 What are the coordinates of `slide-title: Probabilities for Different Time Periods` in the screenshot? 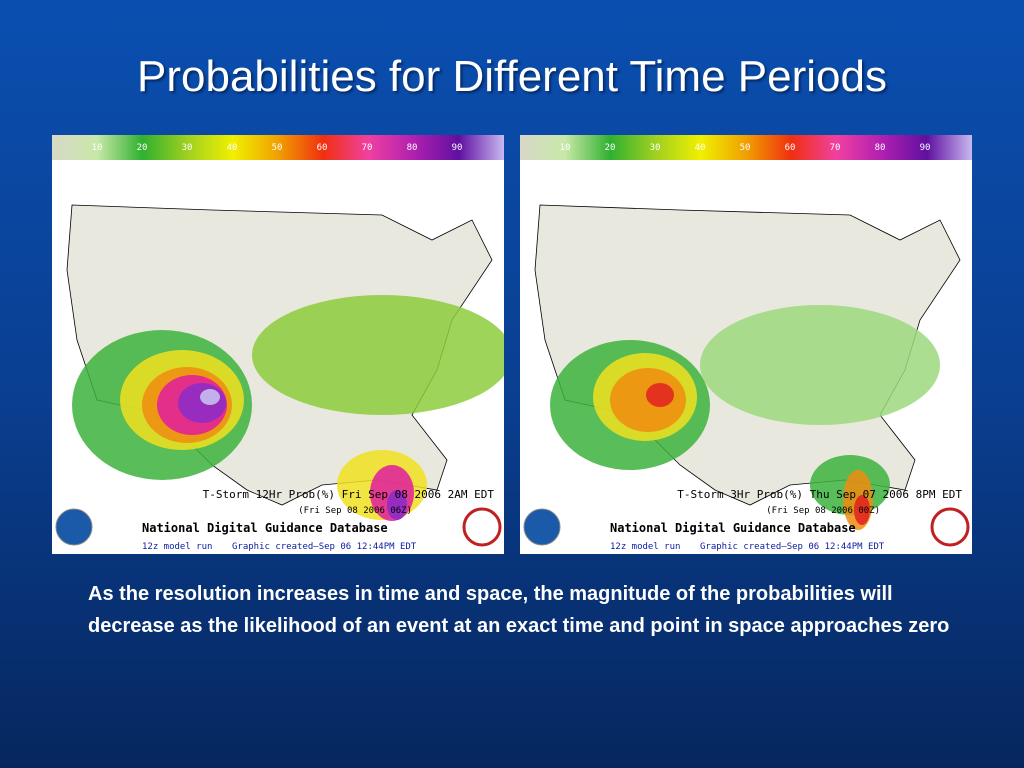 It's located at (512, 76).